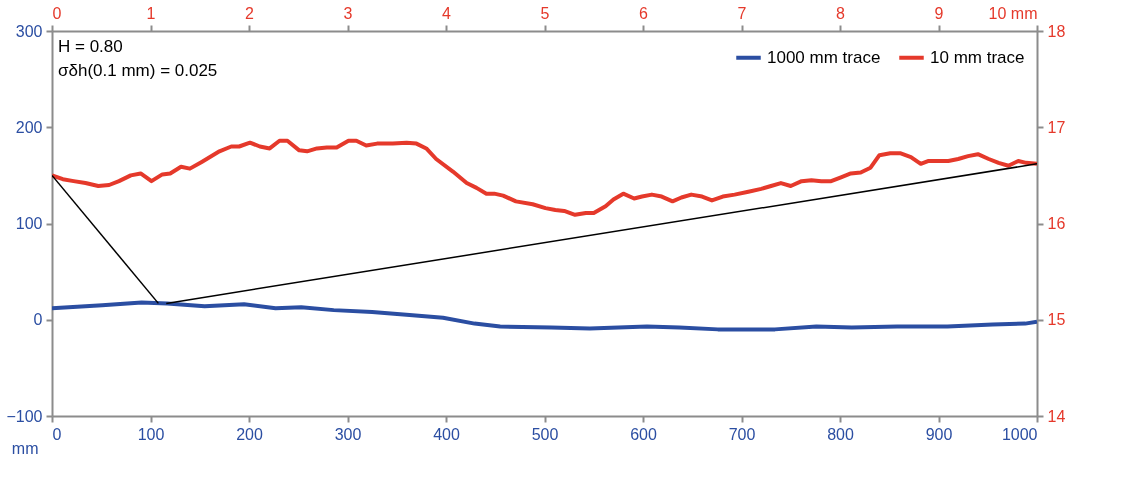  I want to click on annotation: H = 0.80, so click(90, 46).